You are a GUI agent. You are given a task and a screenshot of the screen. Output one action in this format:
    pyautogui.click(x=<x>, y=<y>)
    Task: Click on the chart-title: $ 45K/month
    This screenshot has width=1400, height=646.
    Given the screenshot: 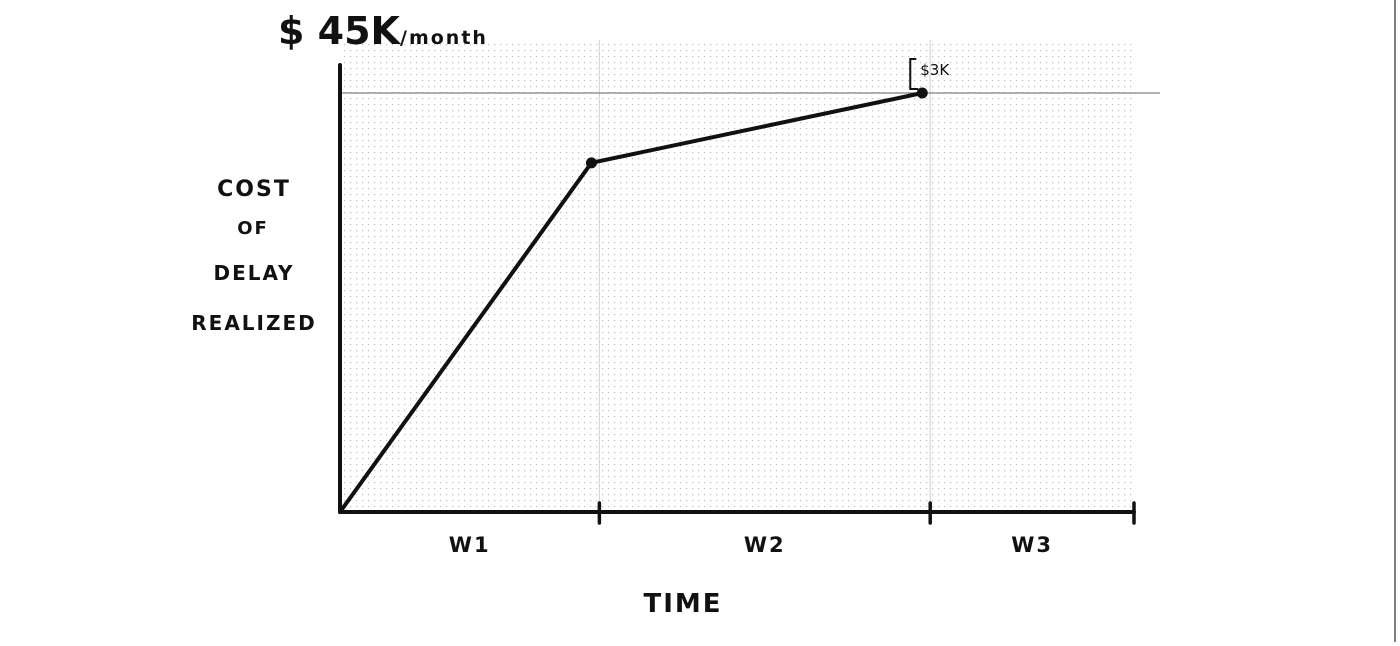 What is the action you would take?
    pyautogui.click(x=383, y=31)
    